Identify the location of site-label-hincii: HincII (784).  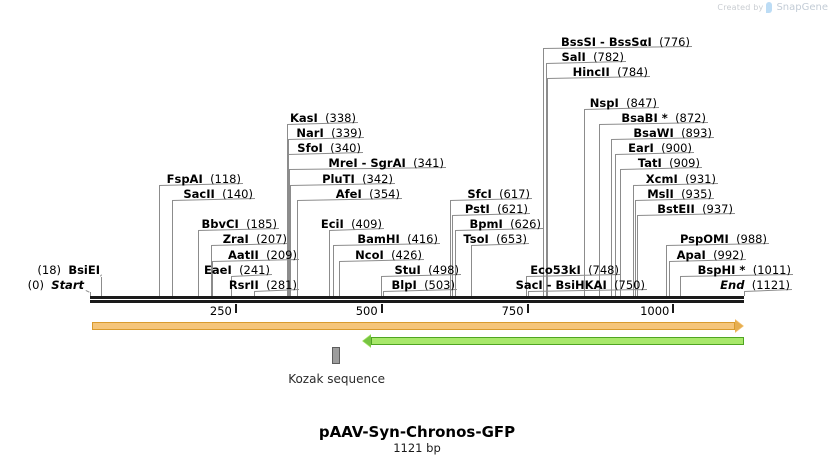
(610, 72).